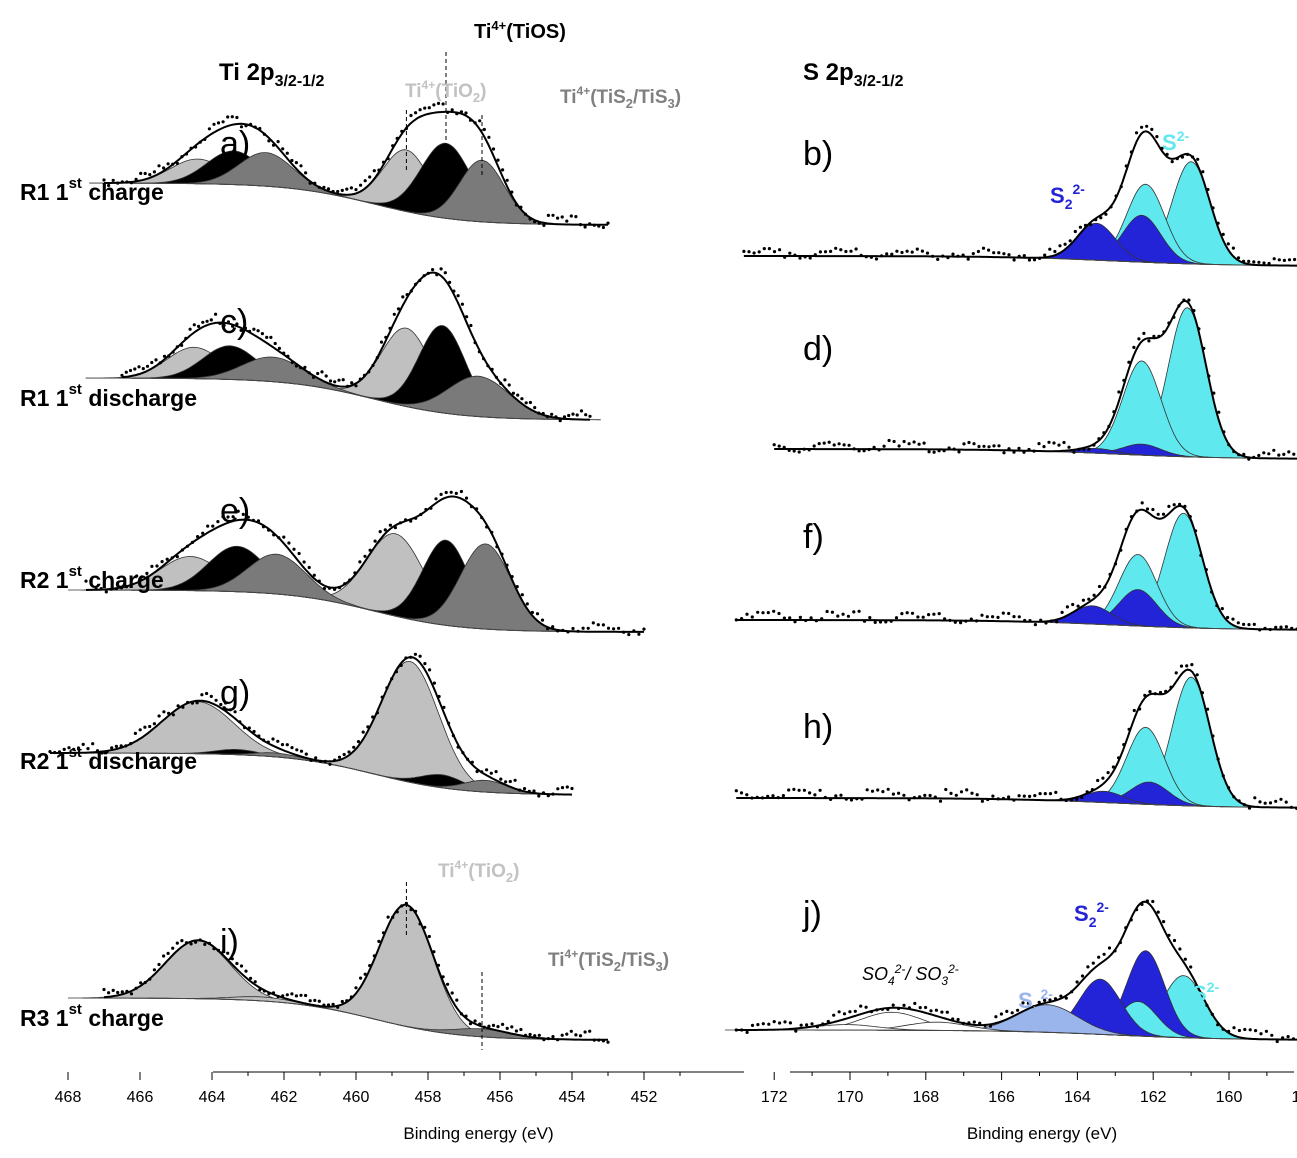 This screenshot has height=1158, width=1297. Describe the element at coordinates (364, 564) in the screenshot. I see `fit-envelope` at that location.